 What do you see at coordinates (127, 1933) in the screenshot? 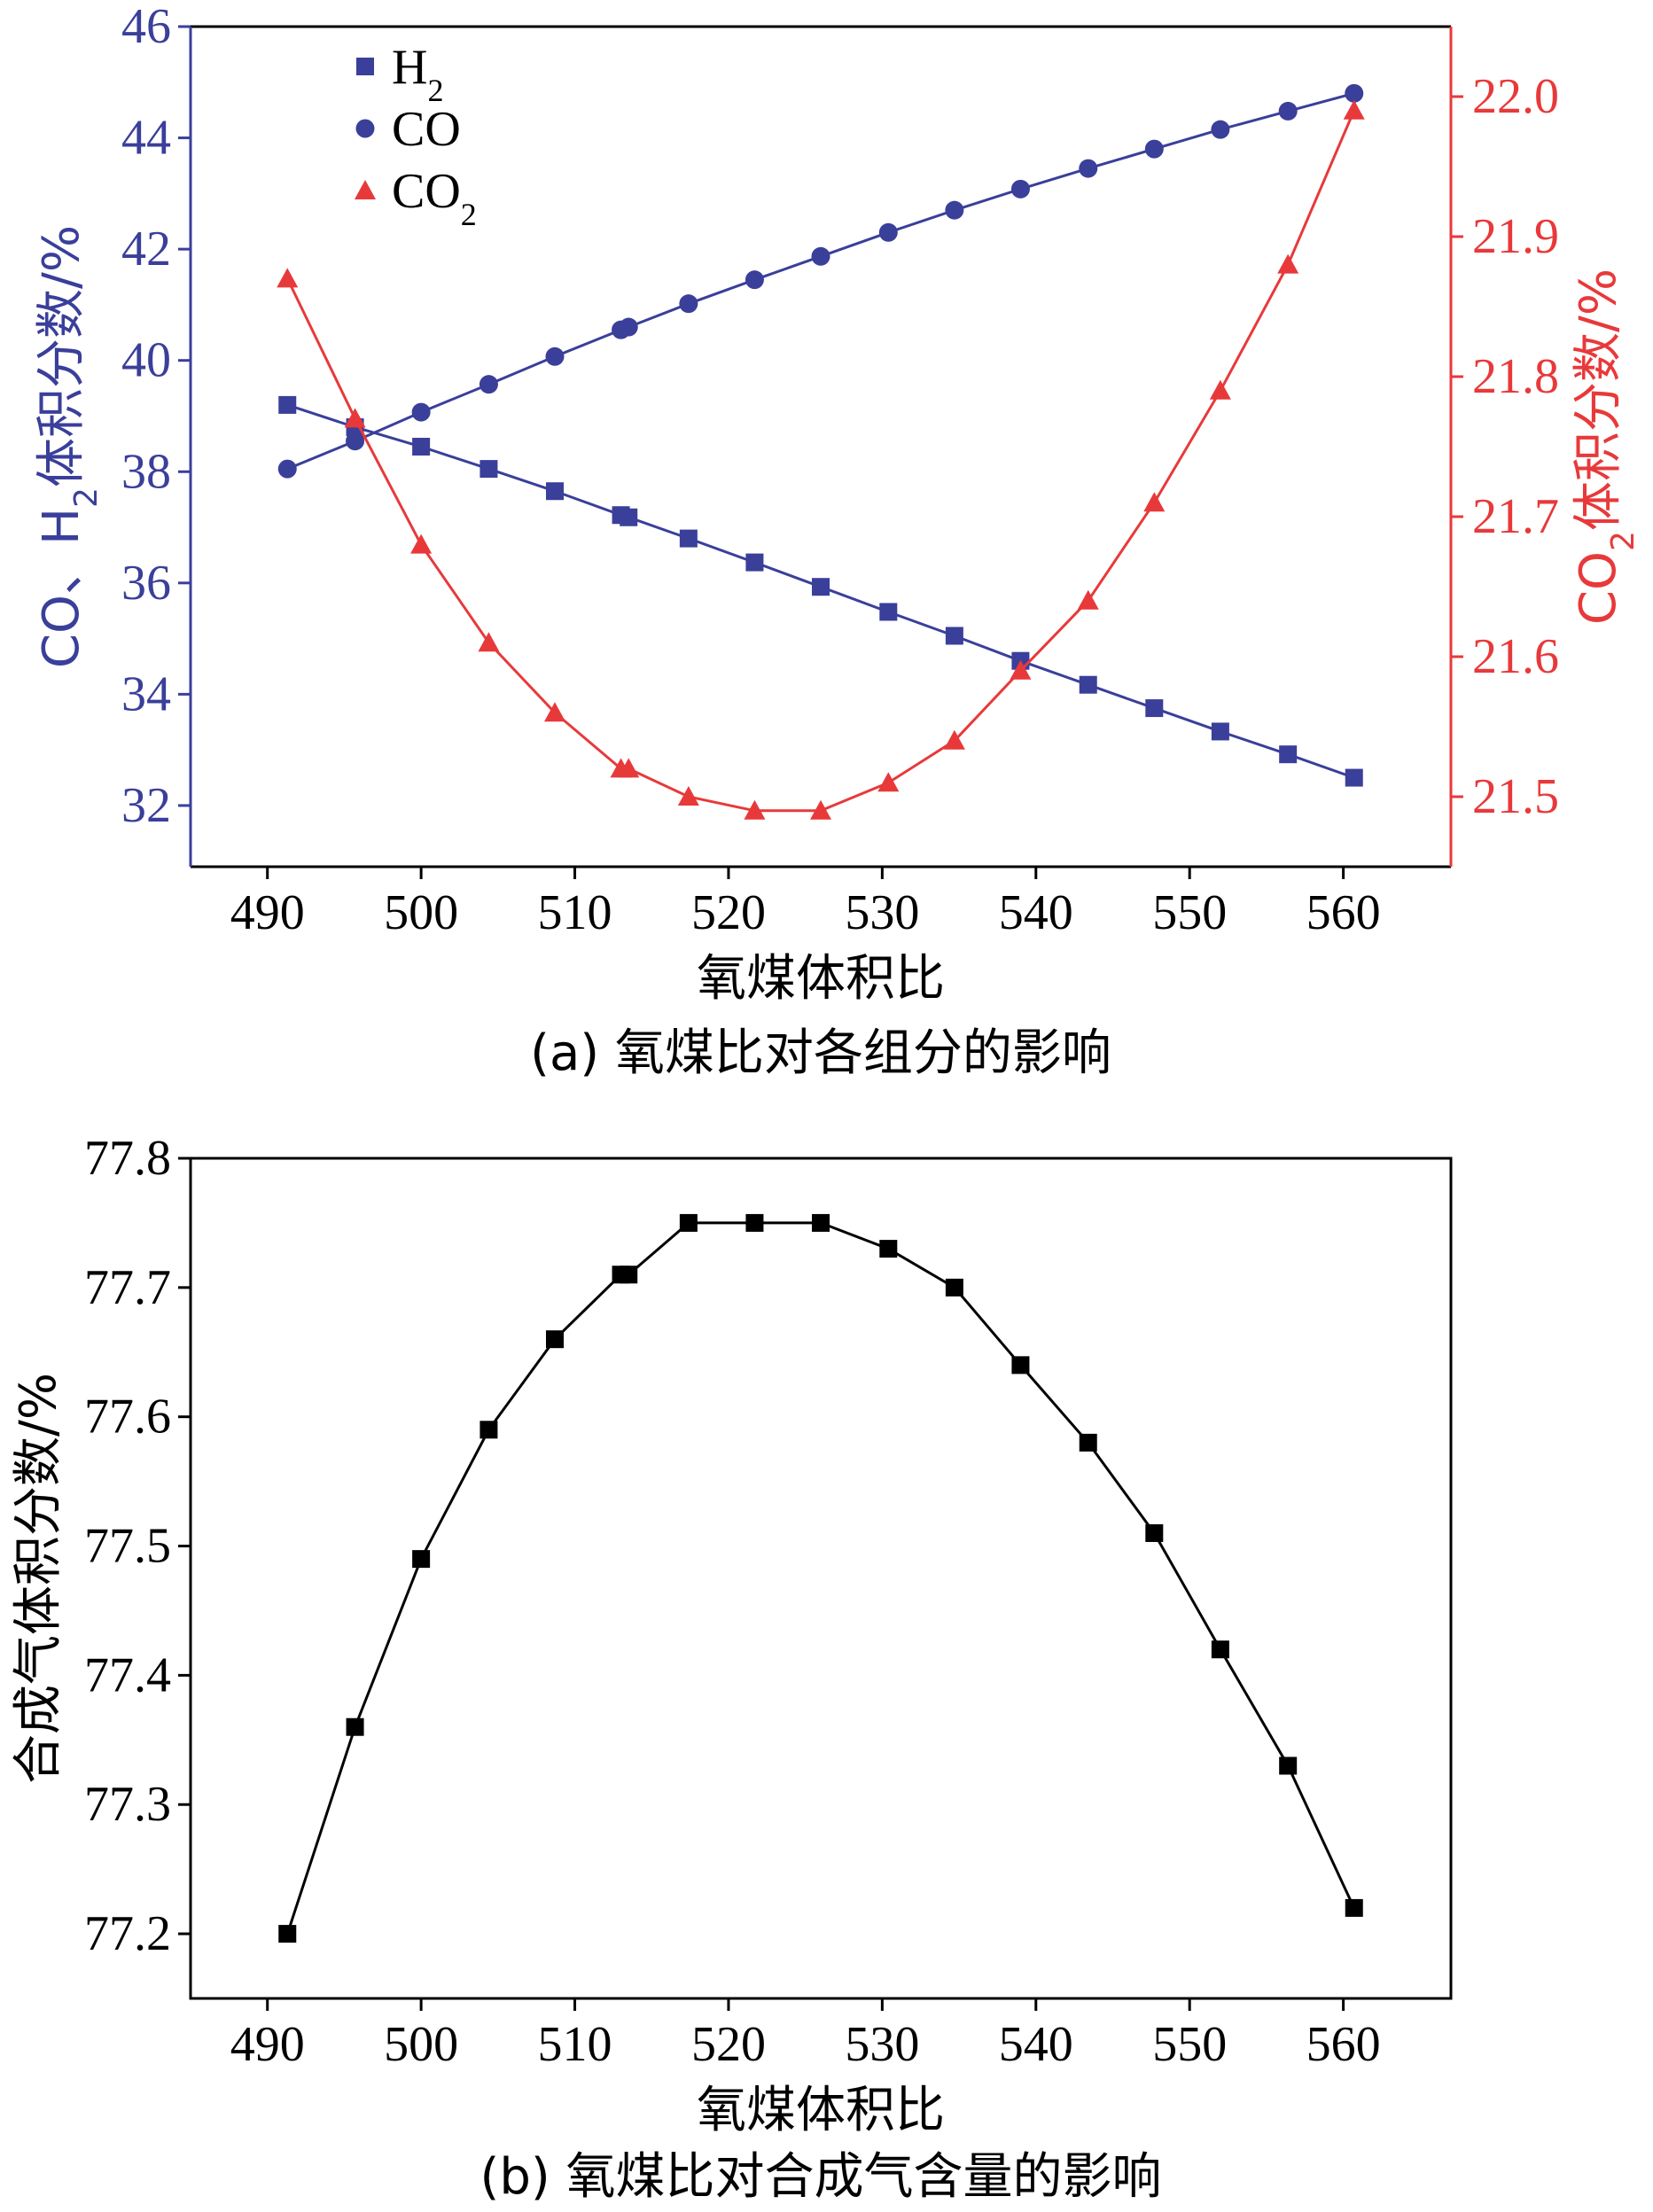
I see `chart-b-y-tick-label: 77.2` at bounding box center [127, 1933].